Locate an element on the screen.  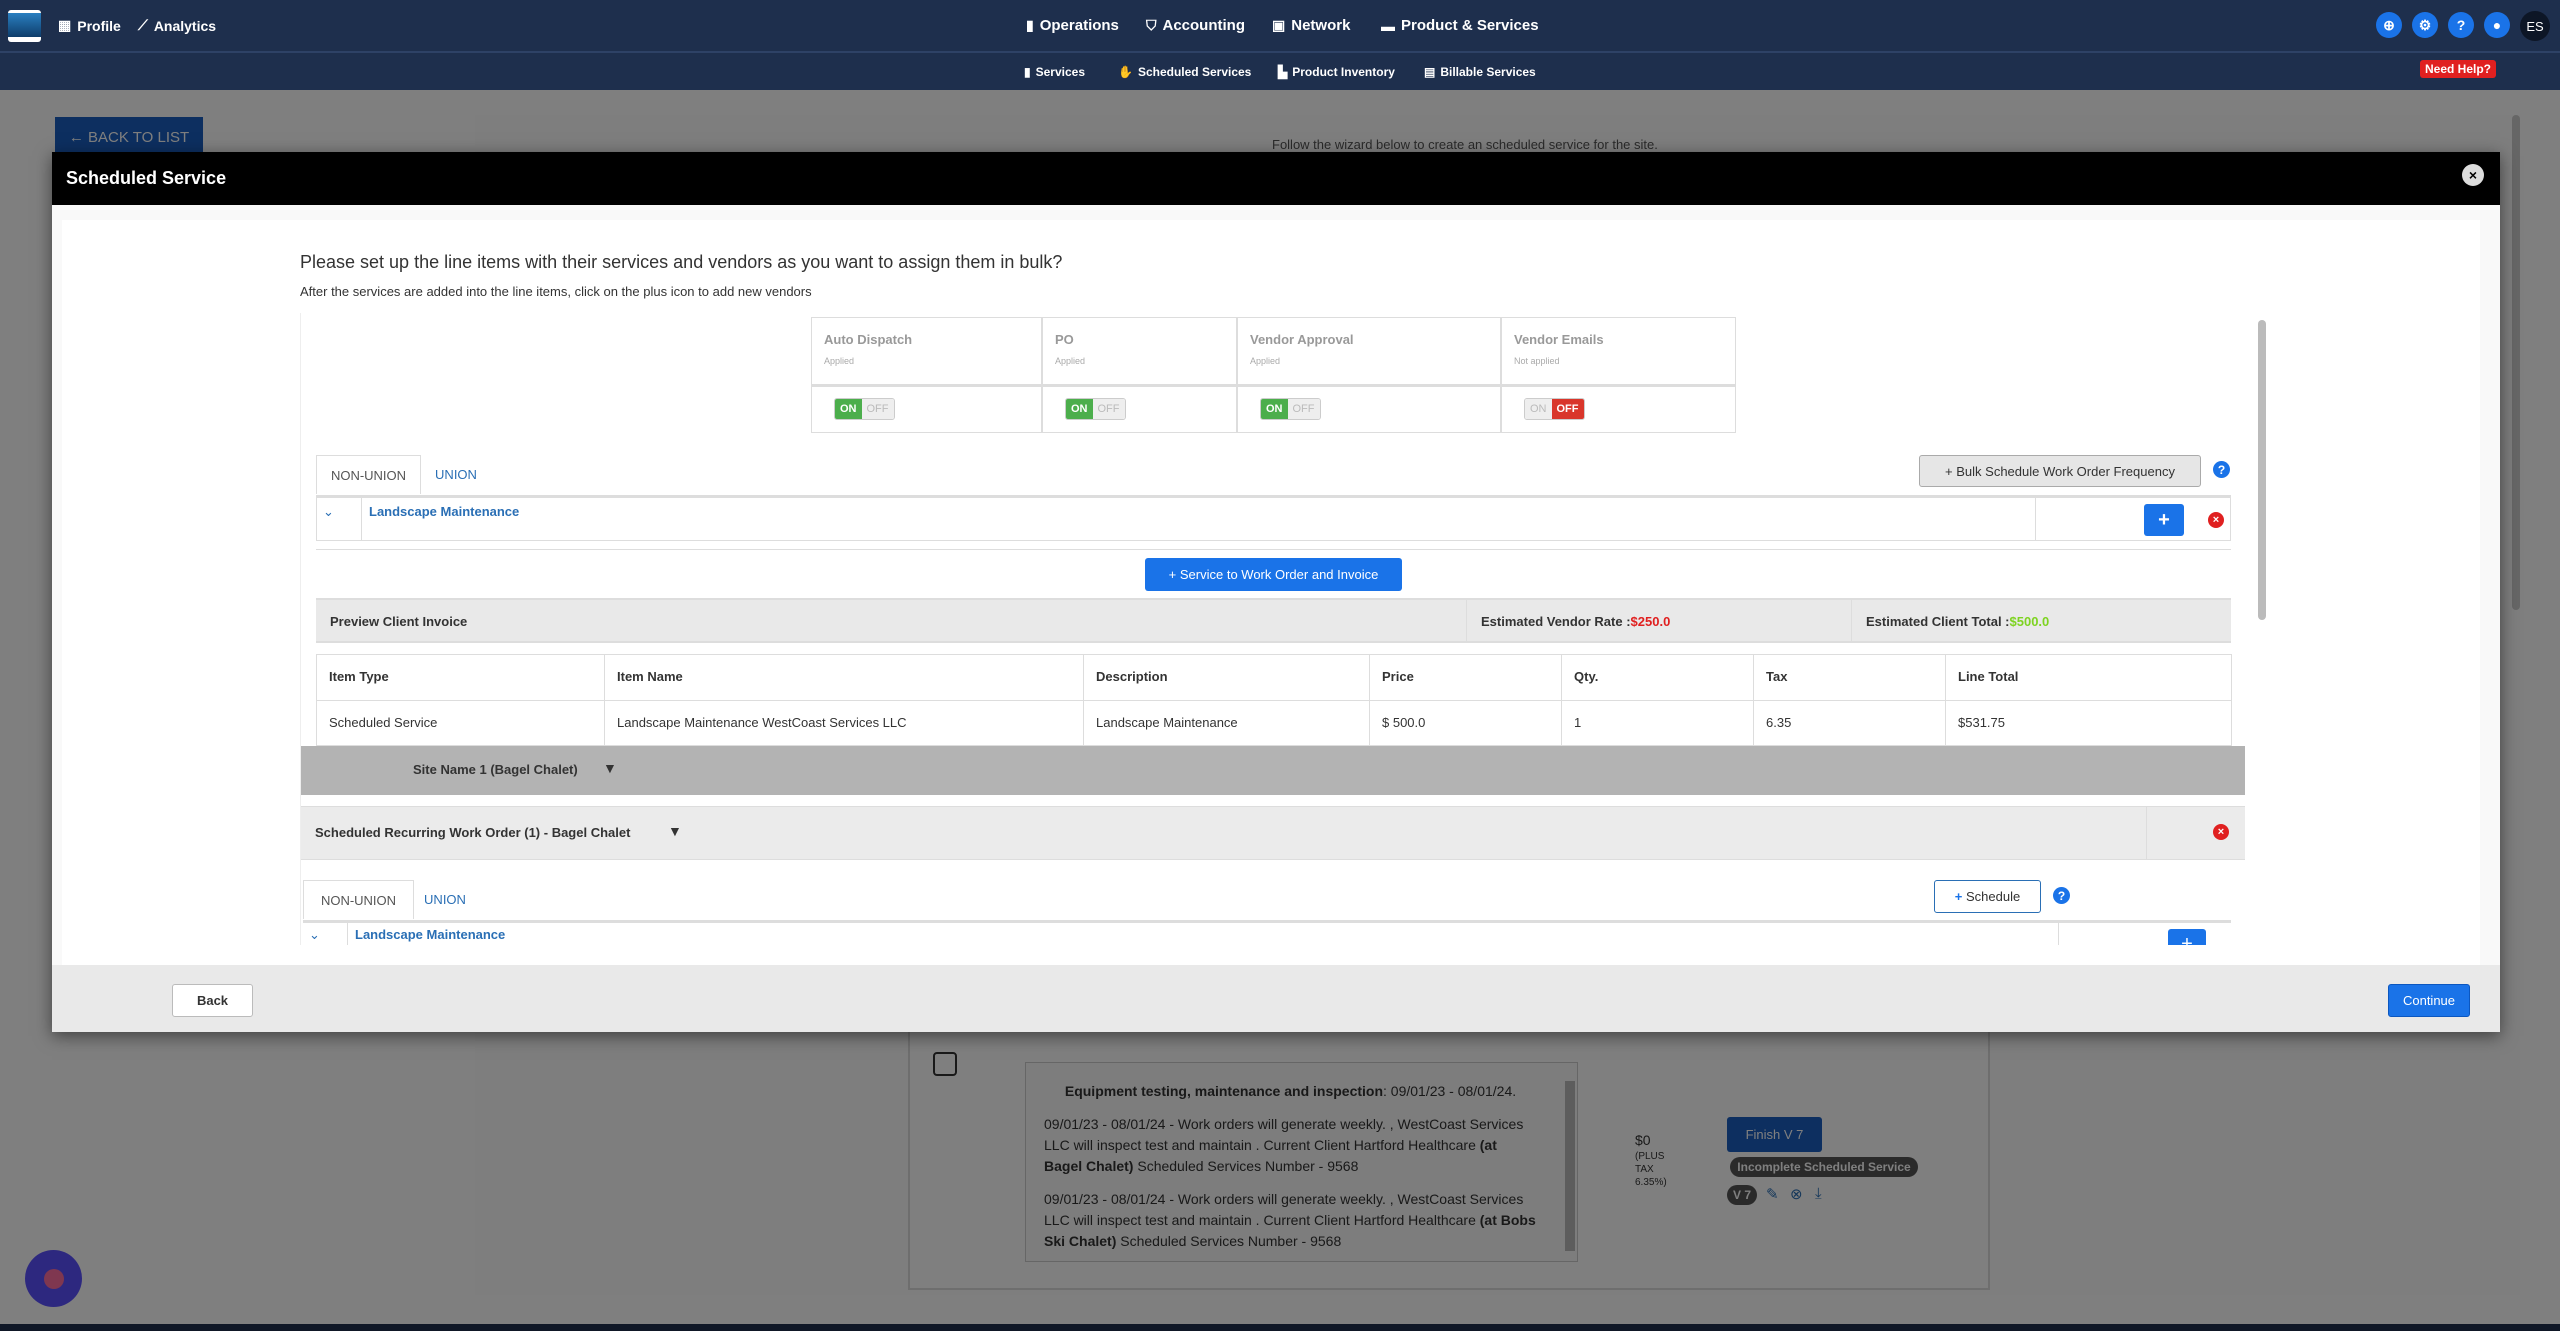
toggle-cell: PO Applied ON OFF is located at coordinates (1139, 375).